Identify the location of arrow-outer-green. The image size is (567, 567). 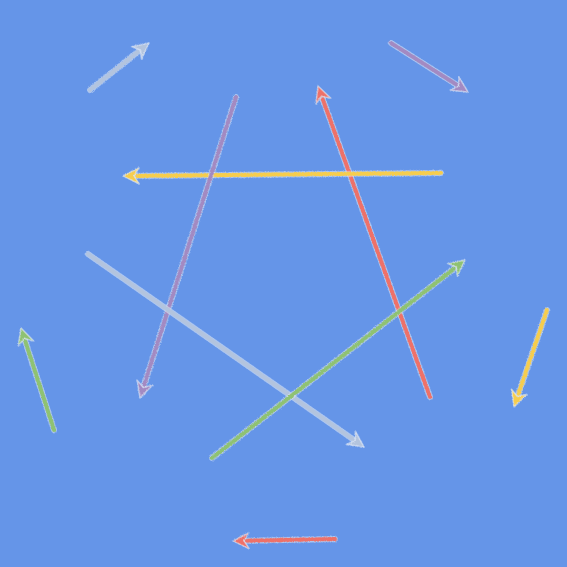
(37, 380).